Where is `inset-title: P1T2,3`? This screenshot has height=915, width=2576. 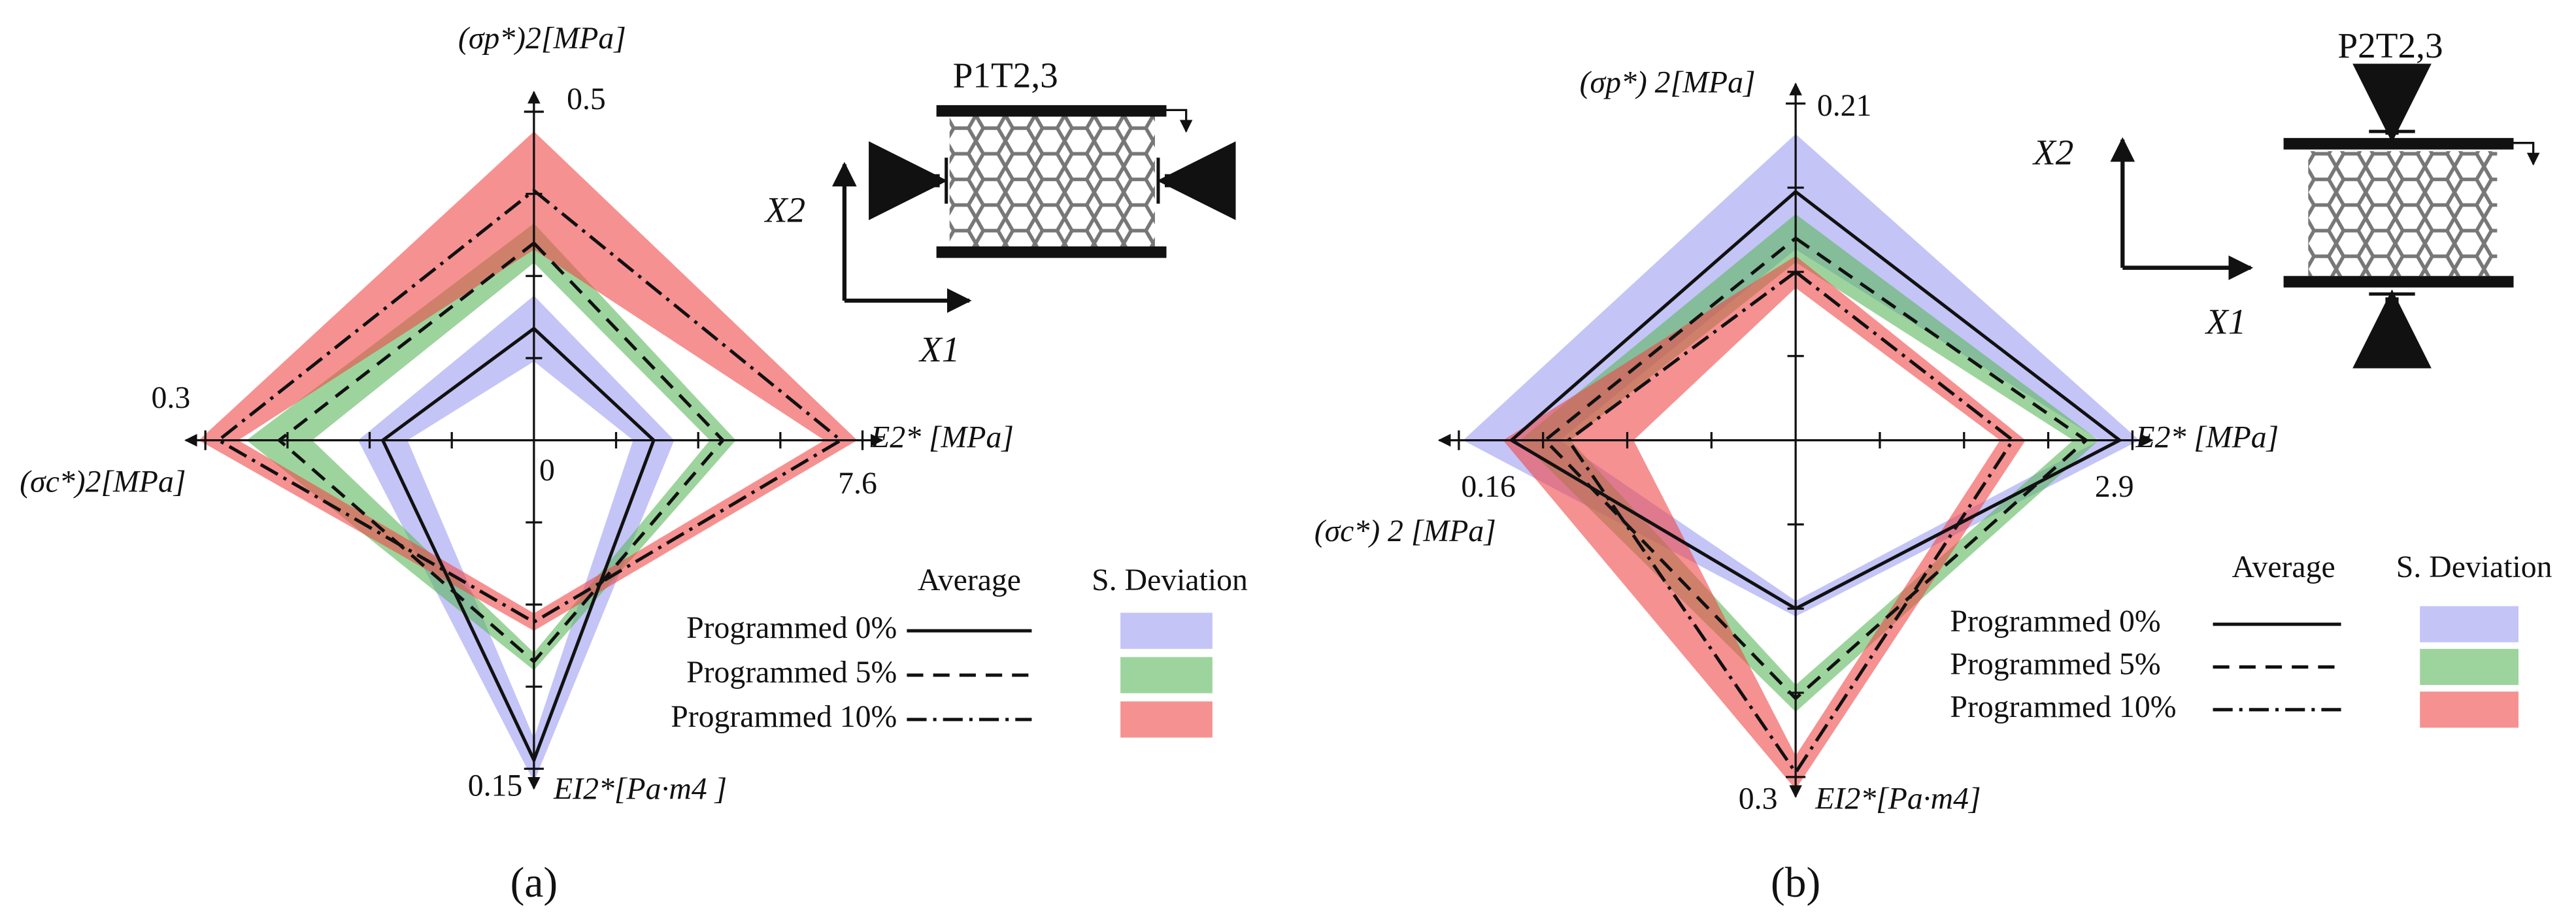
inset-title: P1T2,3 is located at coordinates (1006, 75).